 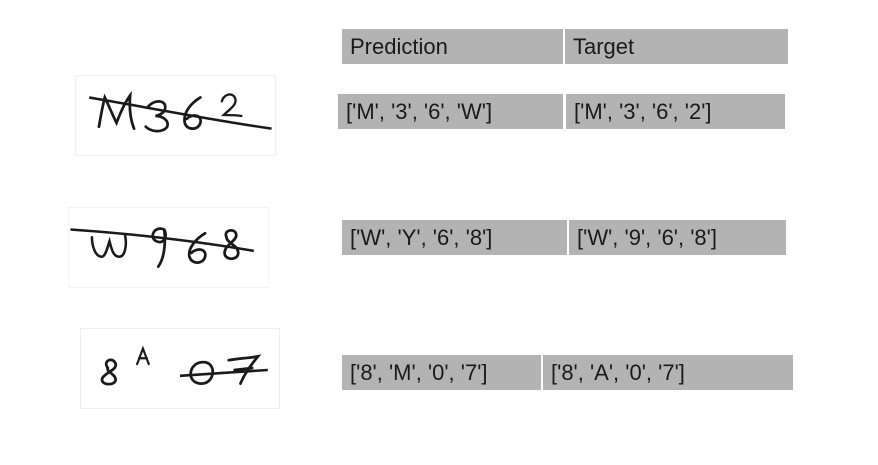 What do you see at coordinates (676, 46) in the screenshot?
I see `target-header: Target` at bounding box center [676, 46].